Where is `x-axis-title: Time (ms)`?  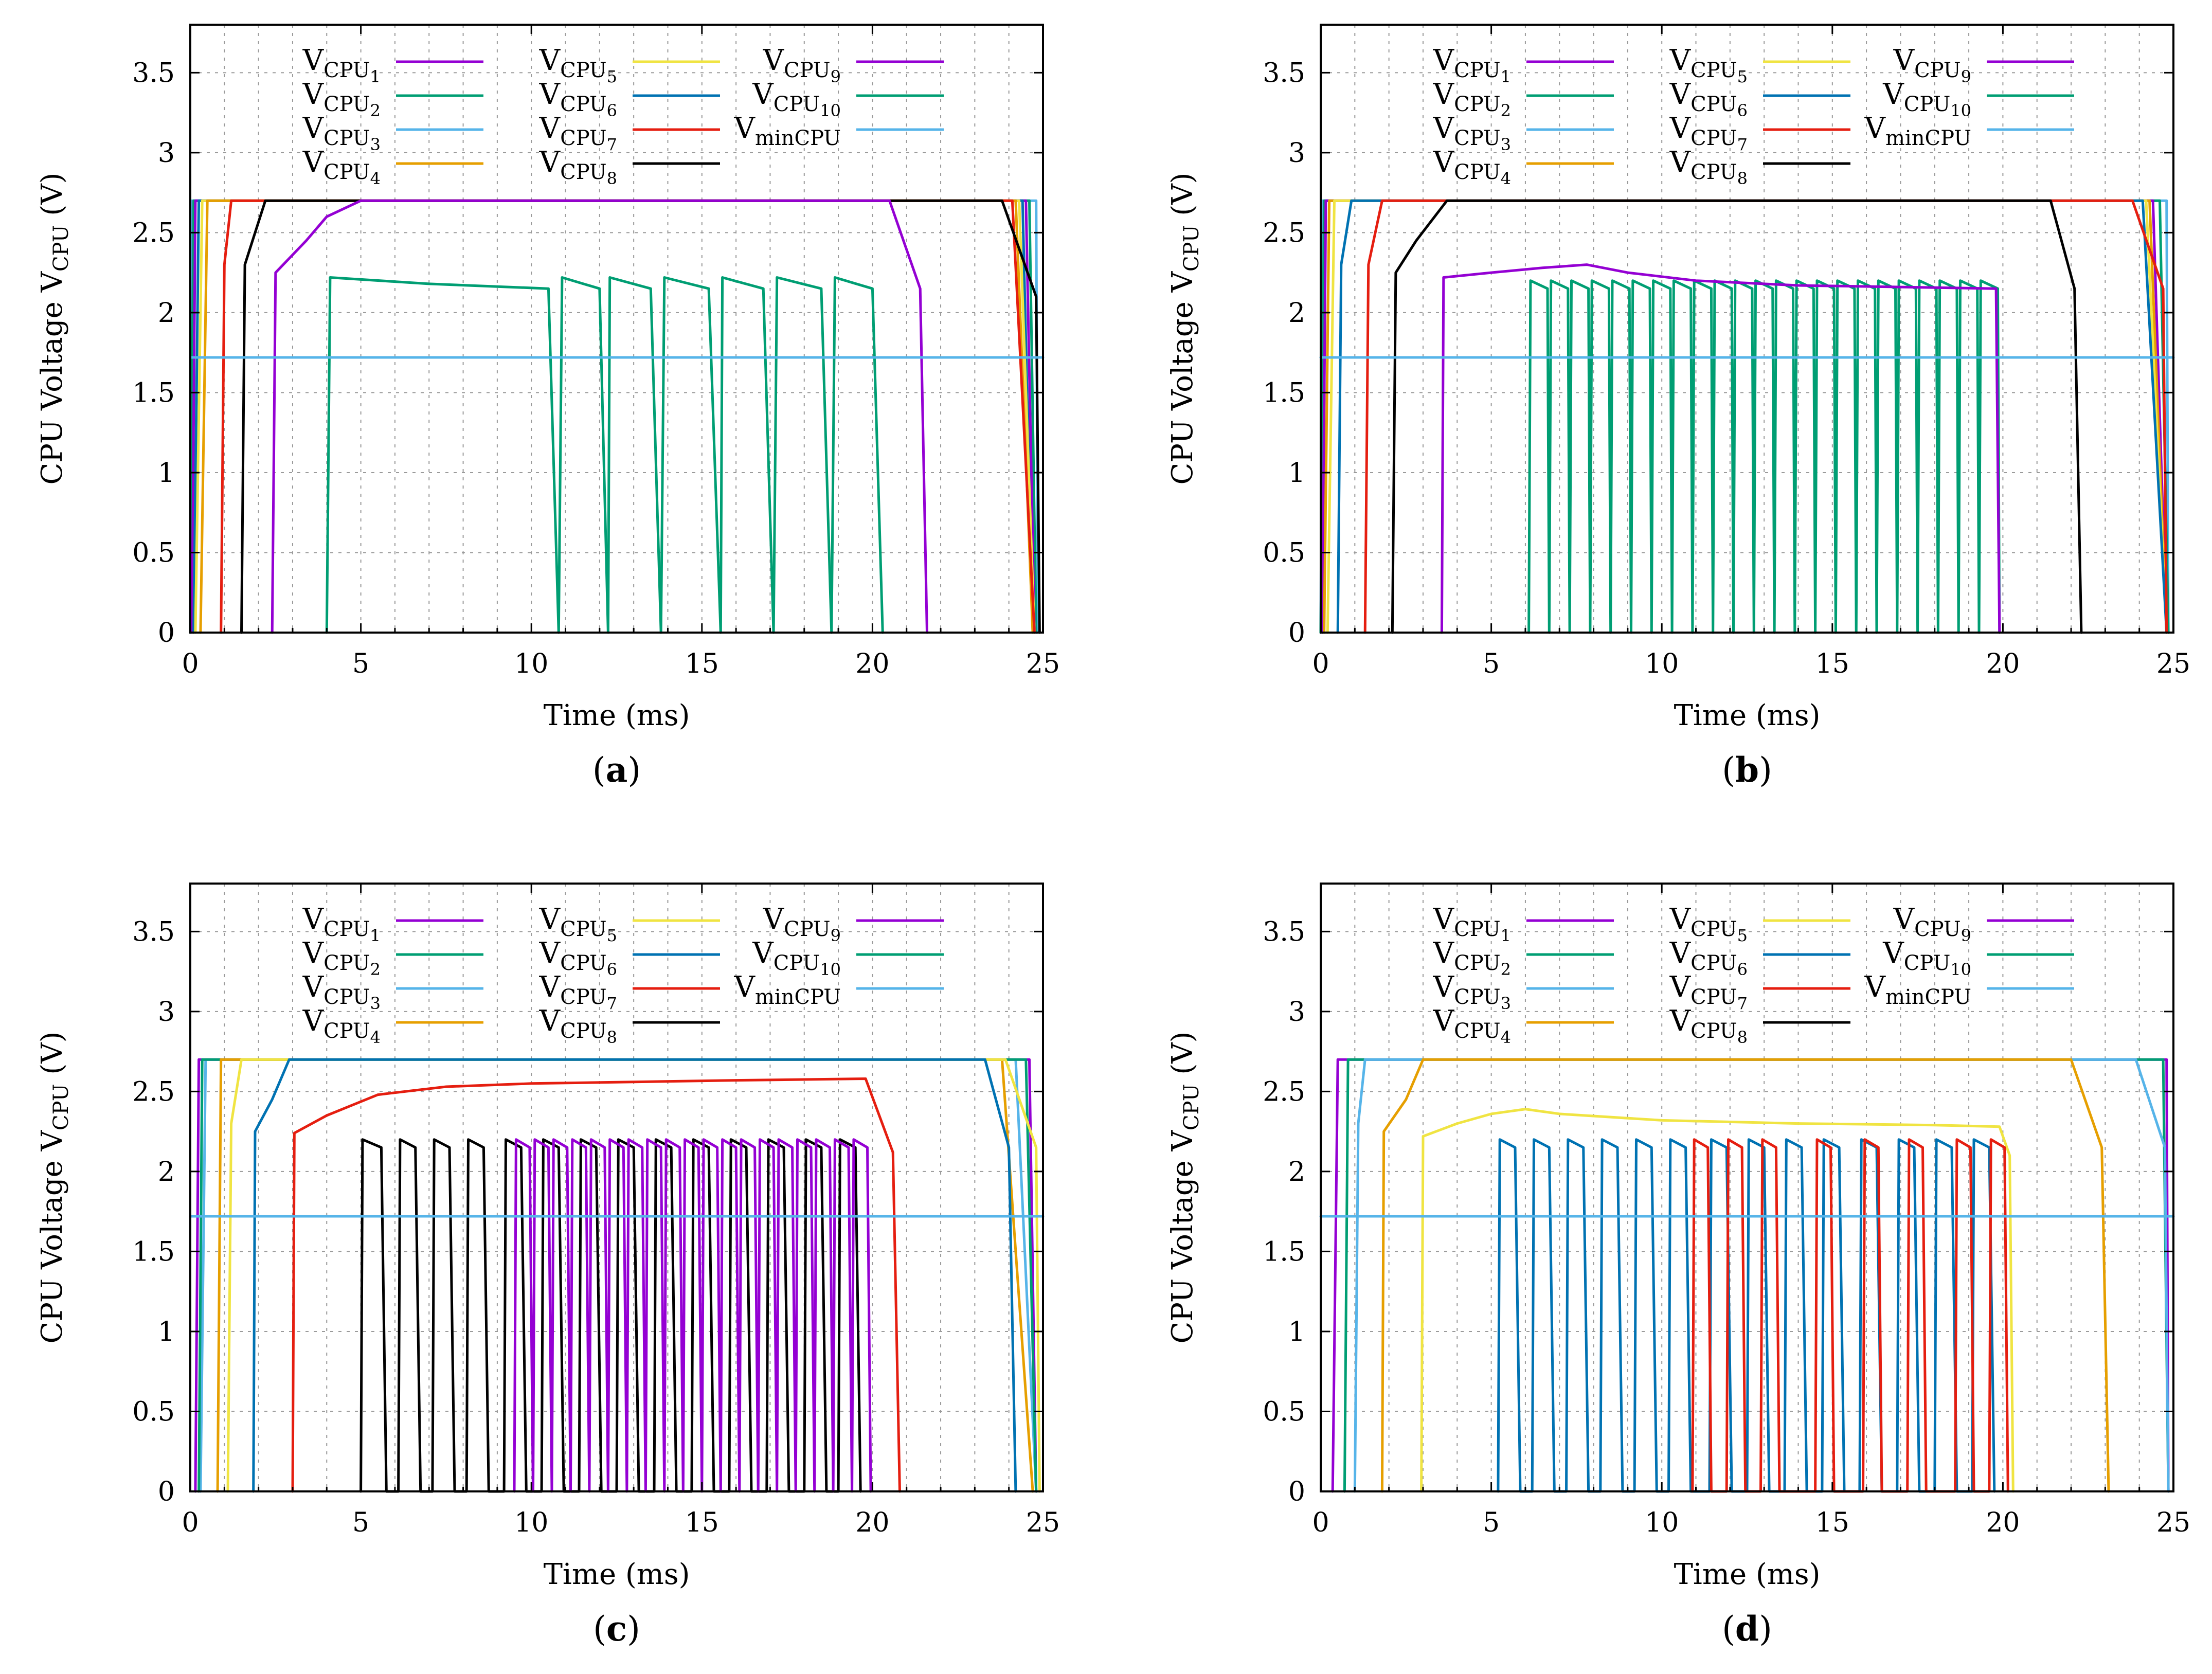
x-axis-title: Time (ms) is located at coordinates (617, 715).